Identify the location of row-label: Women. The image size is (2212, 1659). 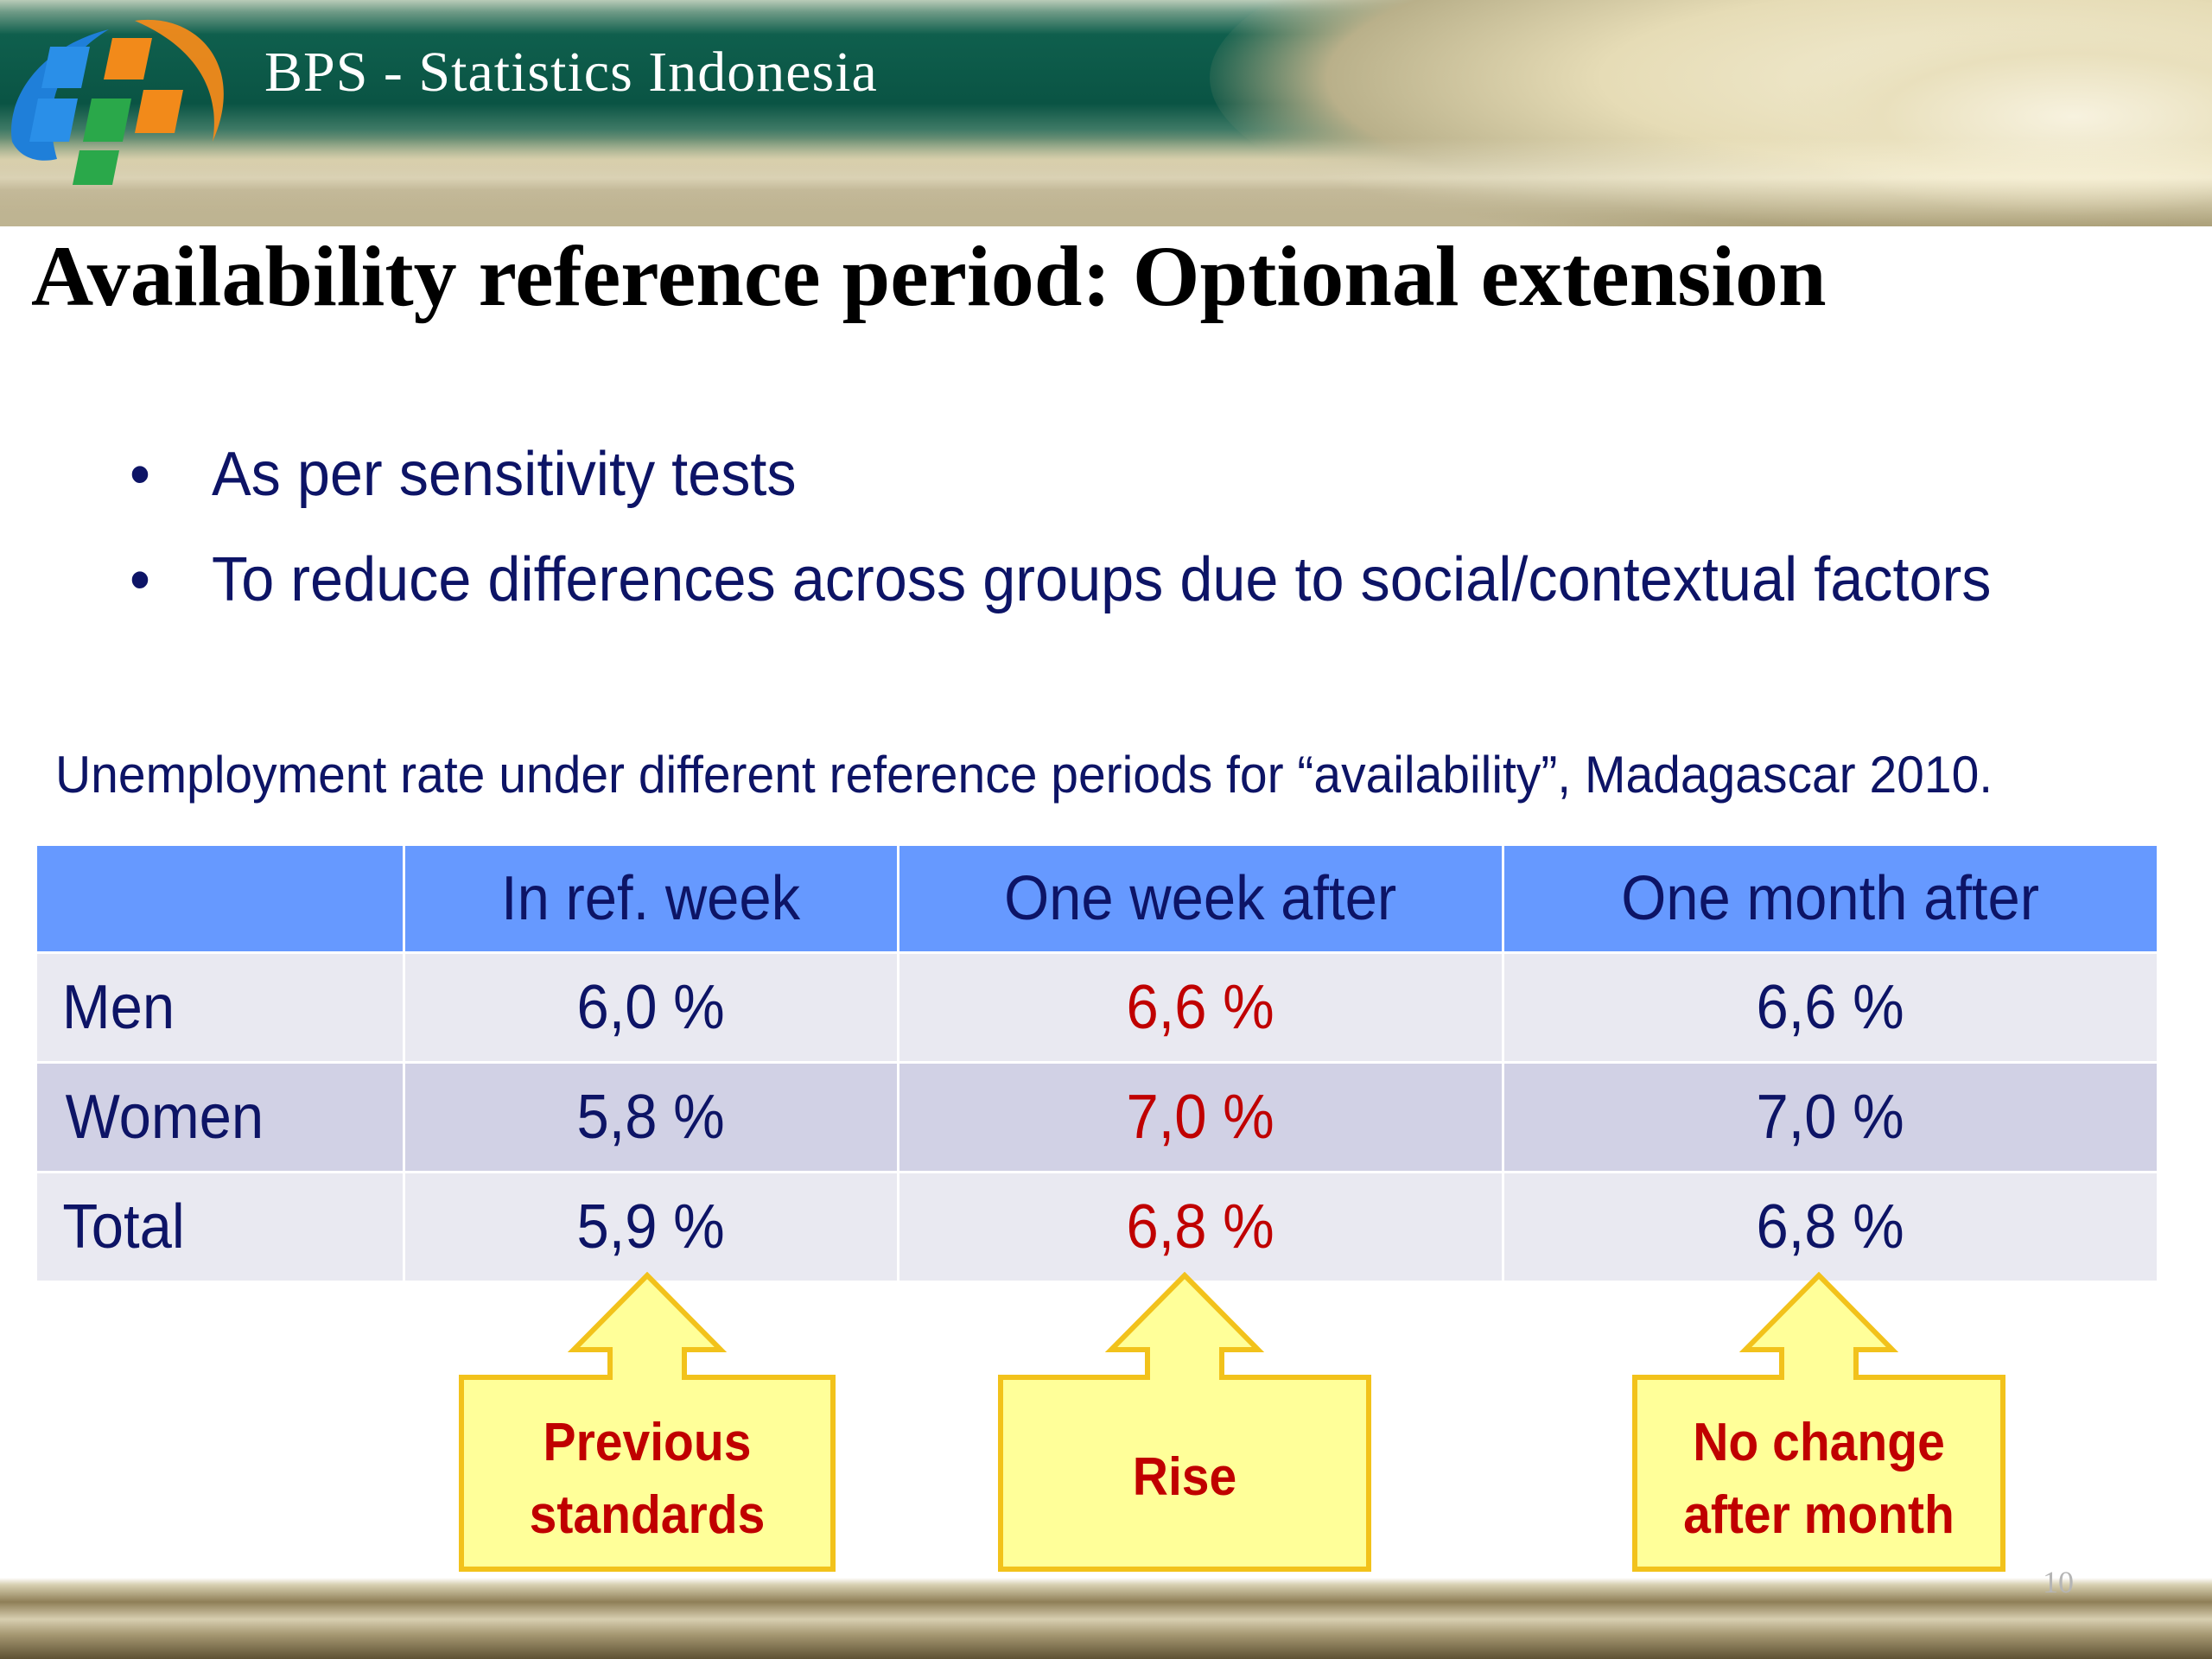
(164, 1117).